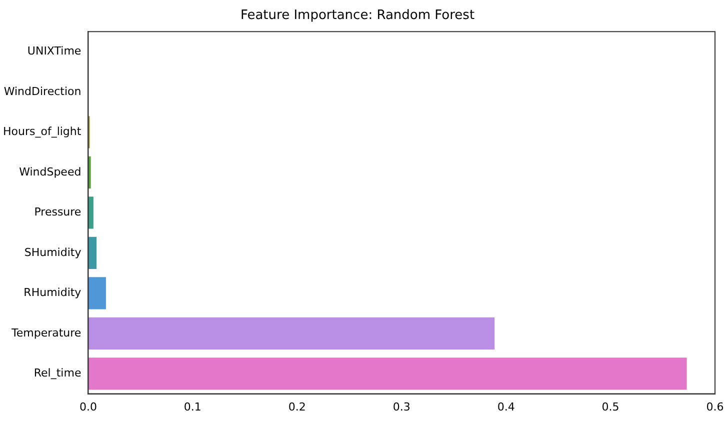  What do you see at coordinates (88, 407) in the screenshot?
I see `x-tick-label: 0.0` at bounding box center [88, 407].